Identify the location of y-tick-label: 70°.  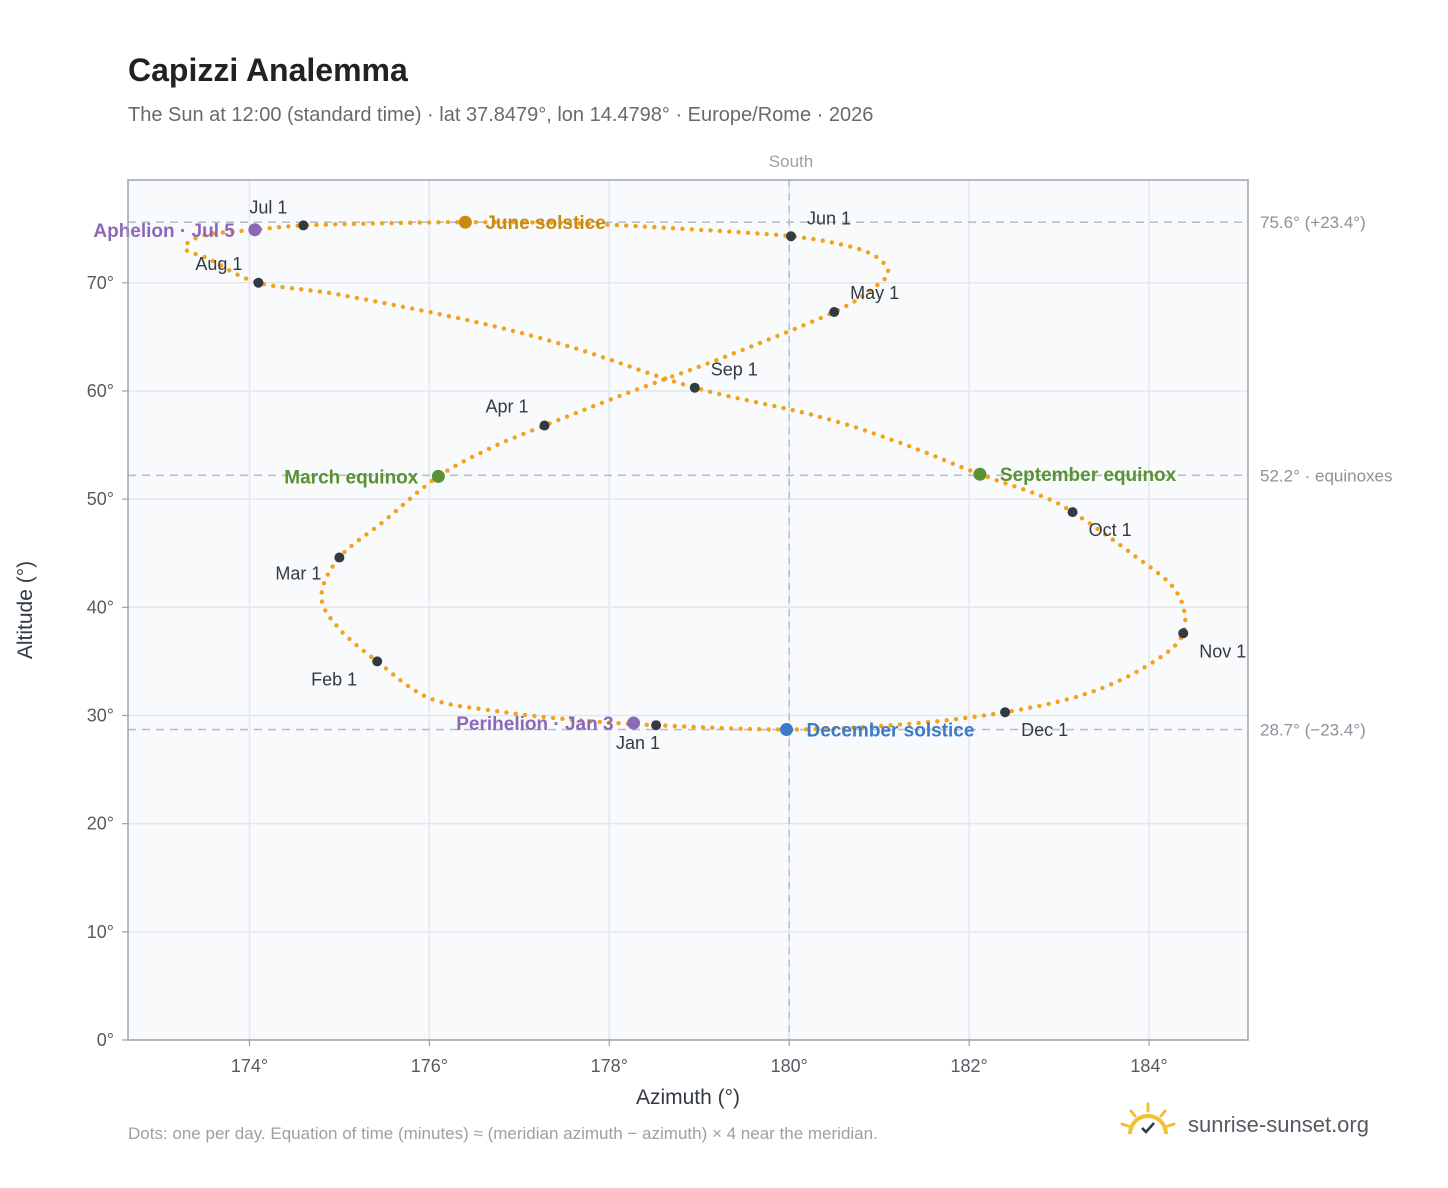
(100, 283).